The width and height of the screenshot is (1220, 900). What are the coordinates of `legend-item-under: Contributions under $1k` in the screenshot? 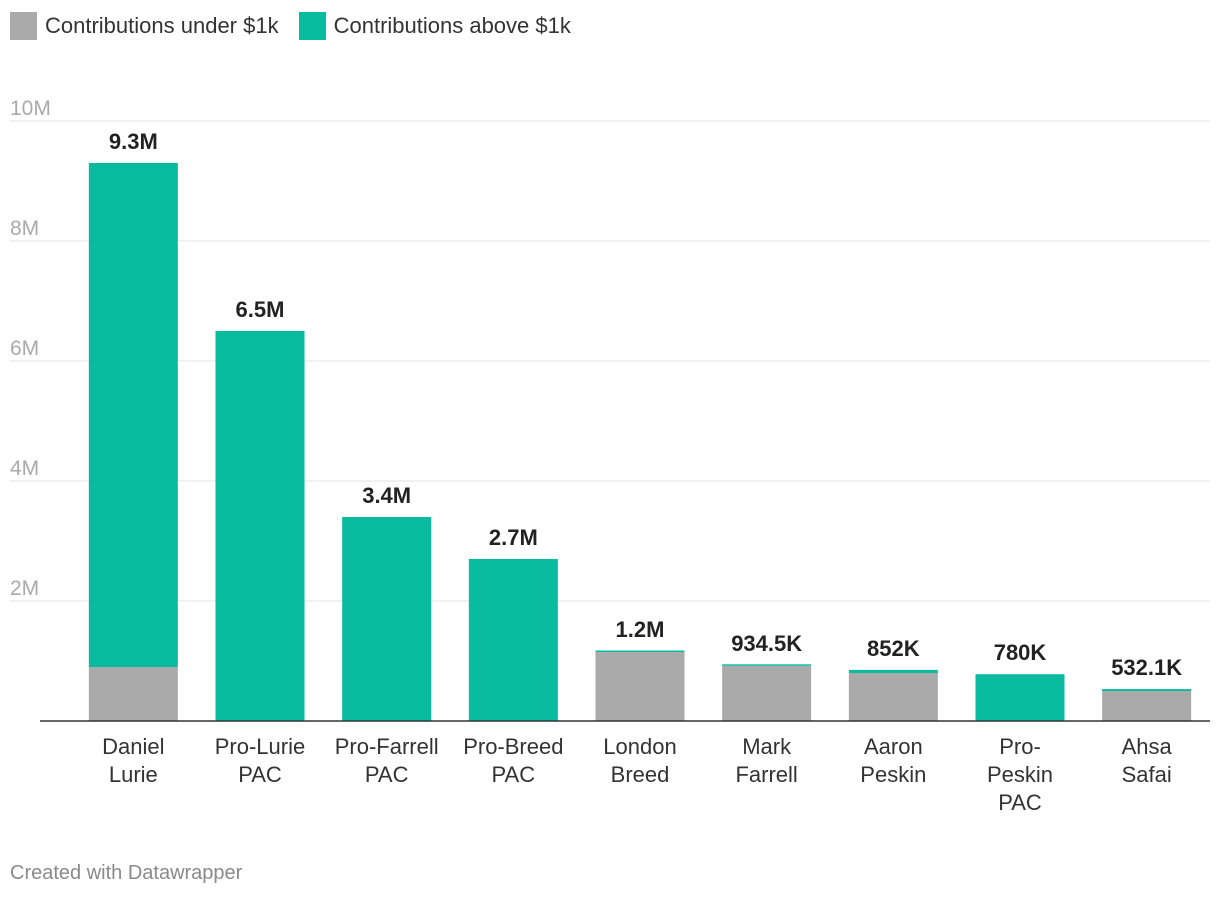 It's located at (144, 26).